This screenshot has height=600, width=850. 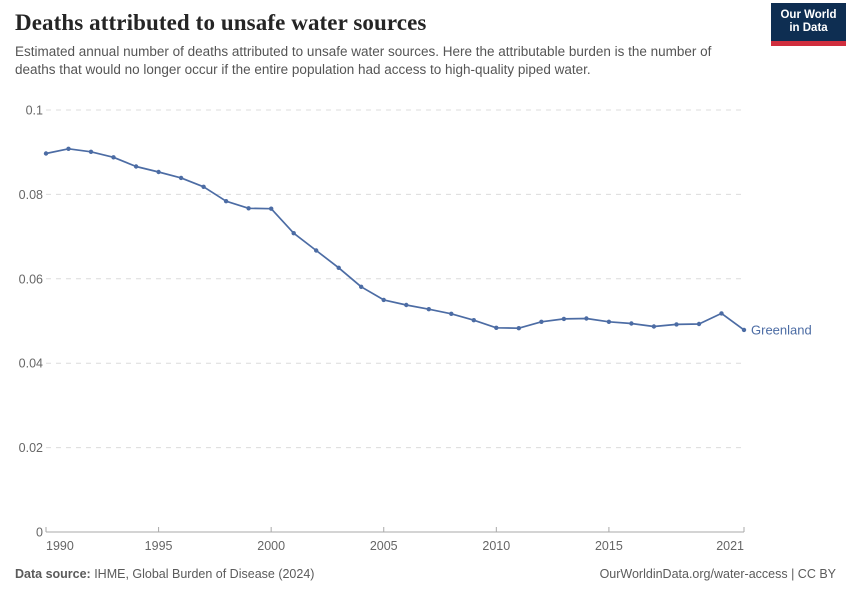 I want to click on x-tick-label: 2005, so click(x=384, y=546).